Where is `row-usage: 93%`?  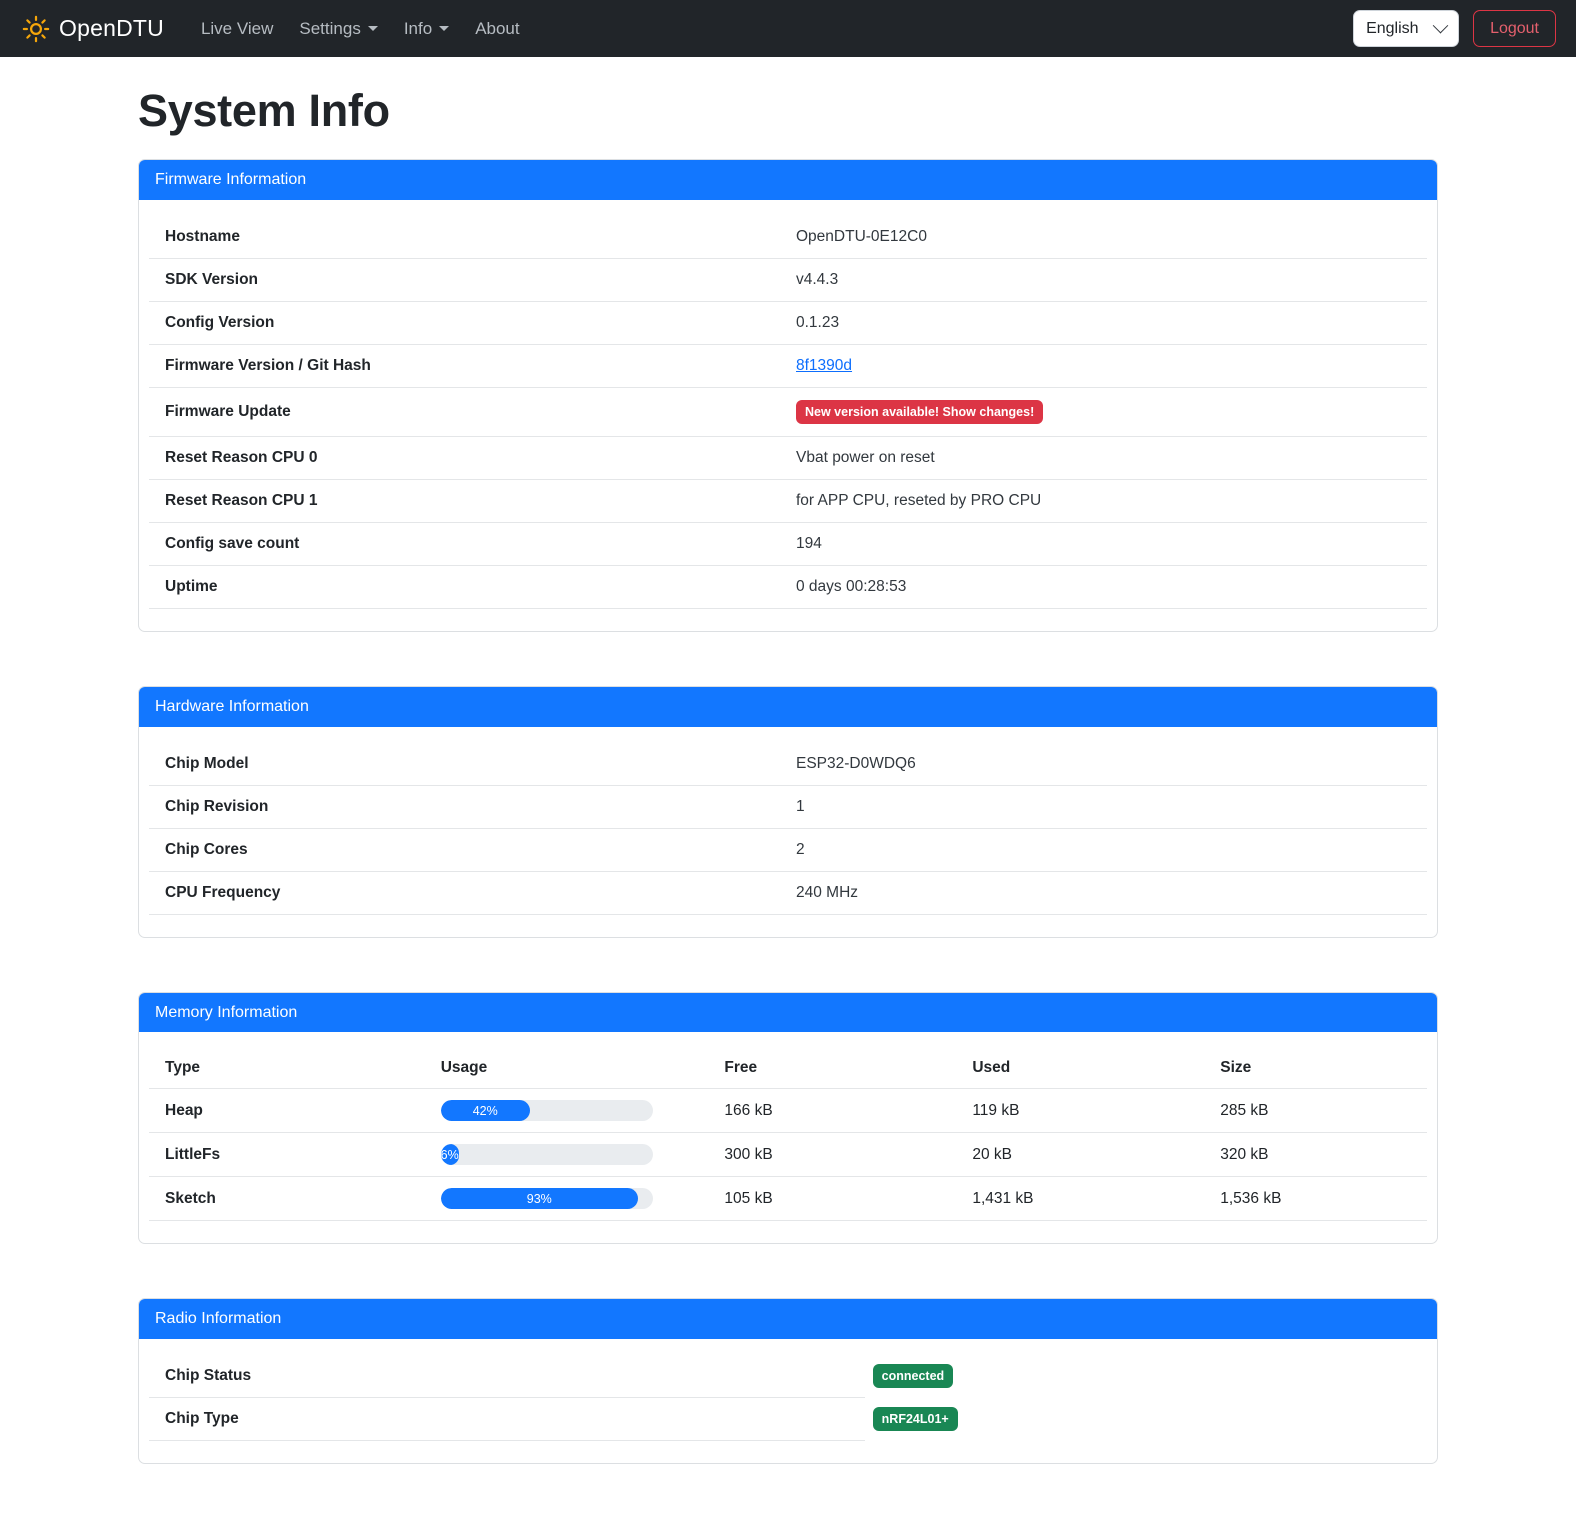
row-usage: 93% is located at coordinates (574, 1199).